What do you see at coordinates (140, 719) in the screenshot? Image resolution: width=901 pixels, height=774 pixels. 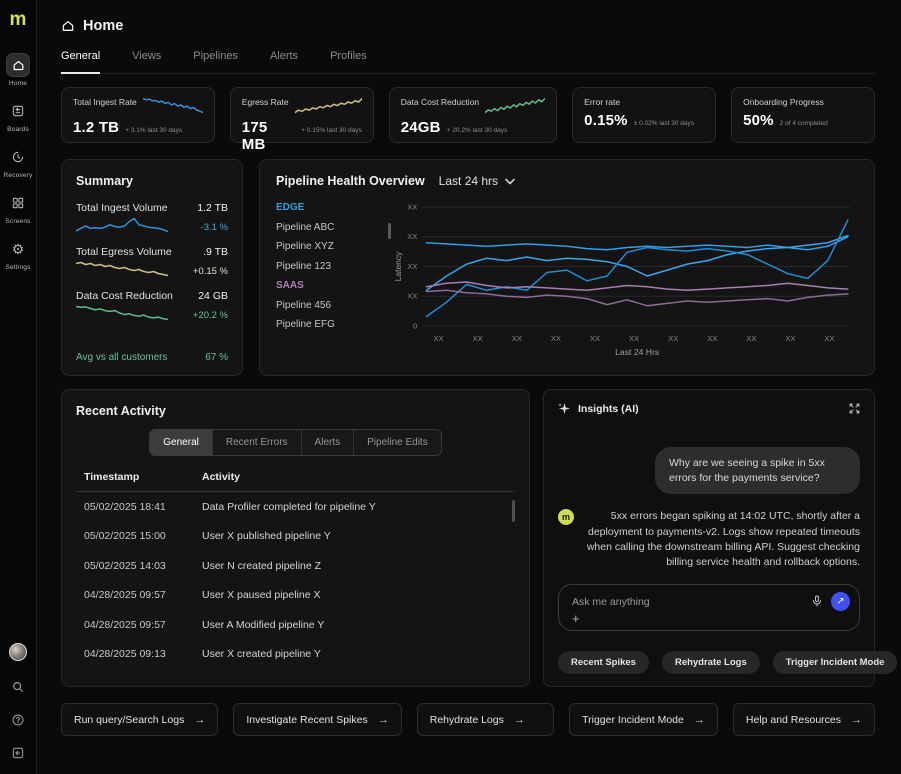 I see `run-query-search-logs-button: Run query/Search Logs →` at bounding box center [140, 719].